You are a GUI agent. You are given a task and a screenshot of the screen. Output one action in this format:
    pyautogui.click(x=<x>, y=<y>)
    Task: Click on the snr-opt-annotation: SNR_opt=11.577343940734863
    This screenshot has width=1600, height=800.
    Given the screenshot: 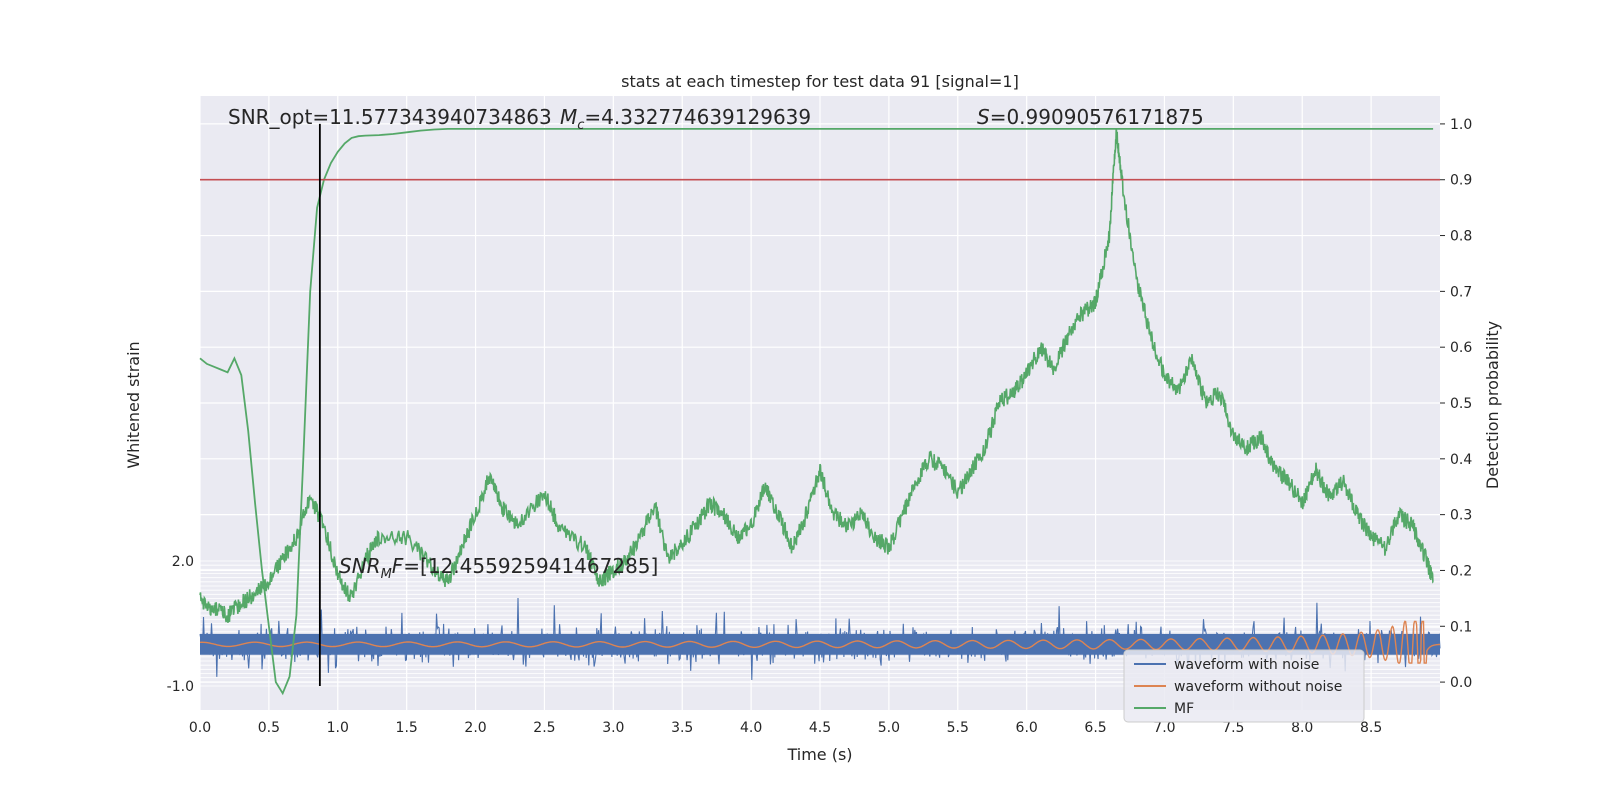 What is the action you would take?
    pyautogui.click(x=390, y=117)
    